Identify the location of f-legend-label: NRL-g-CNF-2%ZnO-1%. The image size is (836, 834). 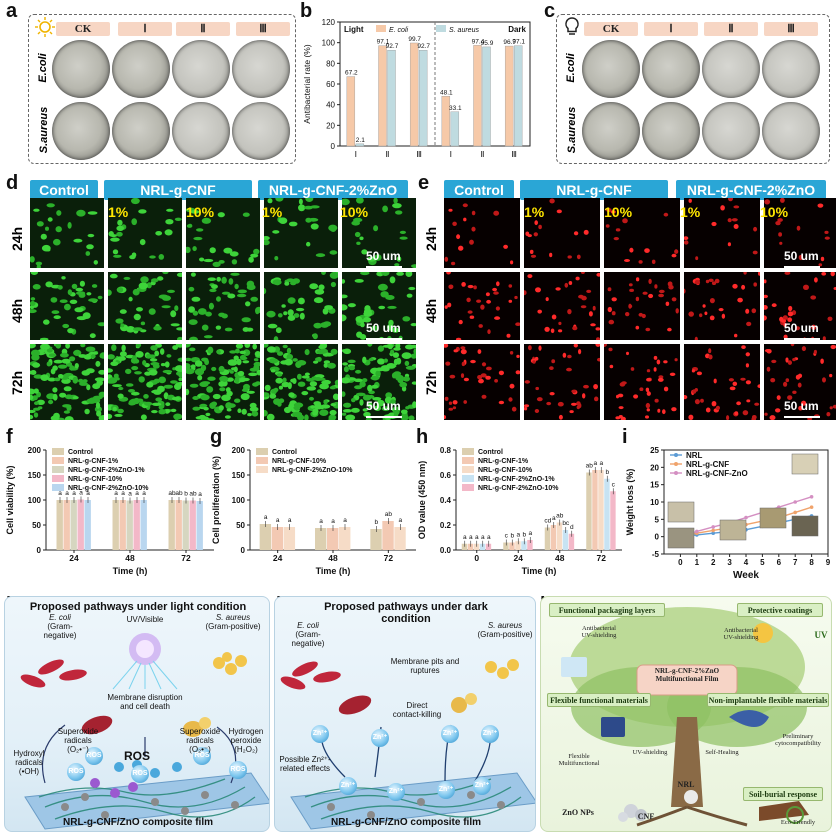
(106, 470).